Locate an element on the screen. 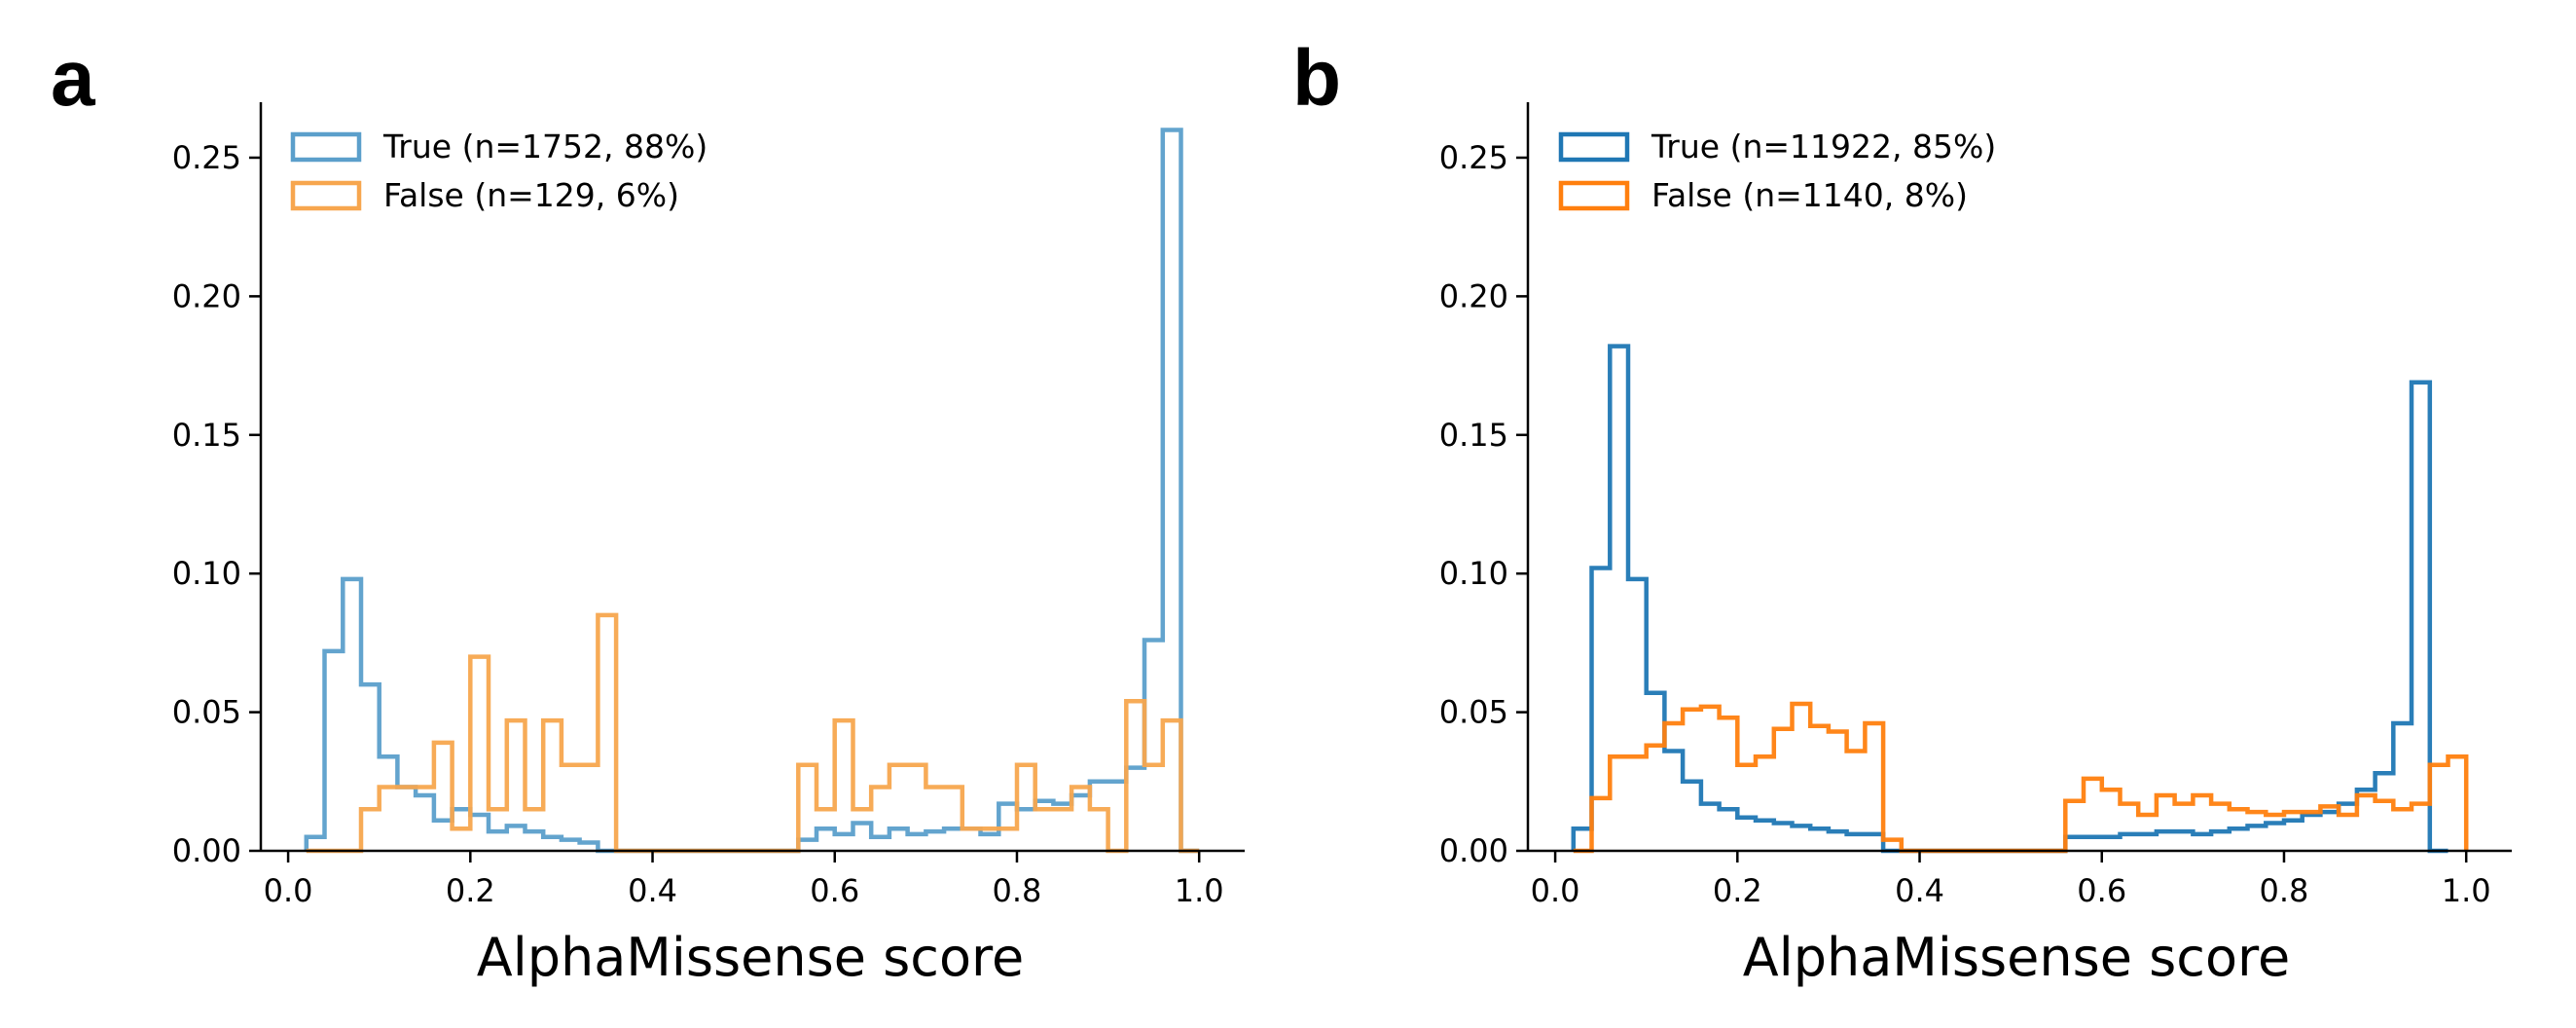 The height and width of the screenshot is (1028, 2576). panel-a-y-tick-label: 0.10 is located at coordinates (206, 573).